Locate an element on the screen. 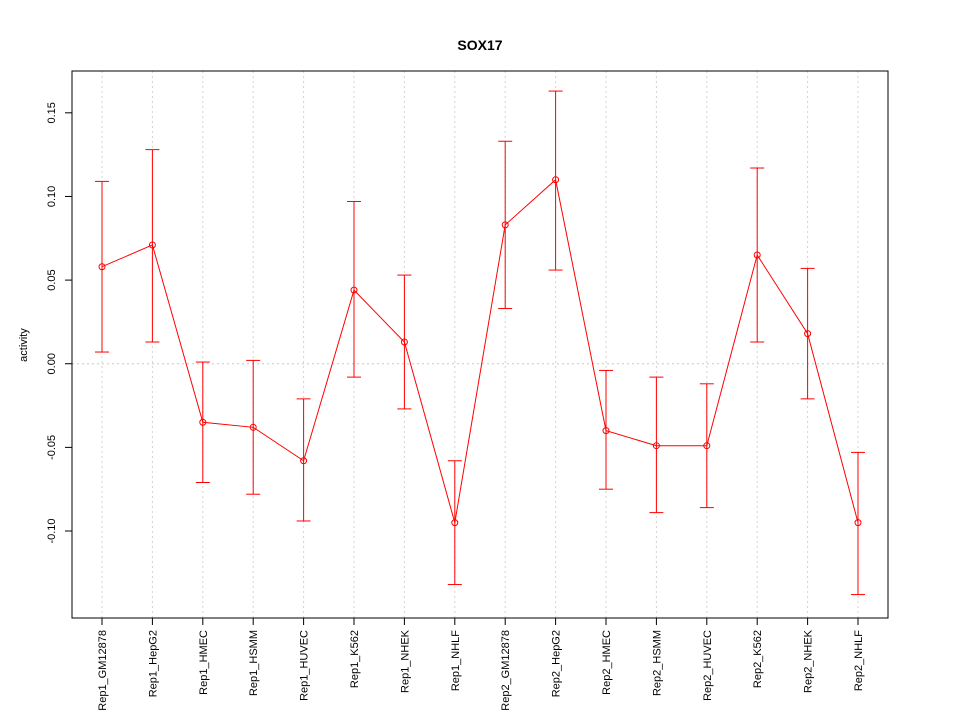  chart-title: SOX17 is located at coordinates (479, 45).